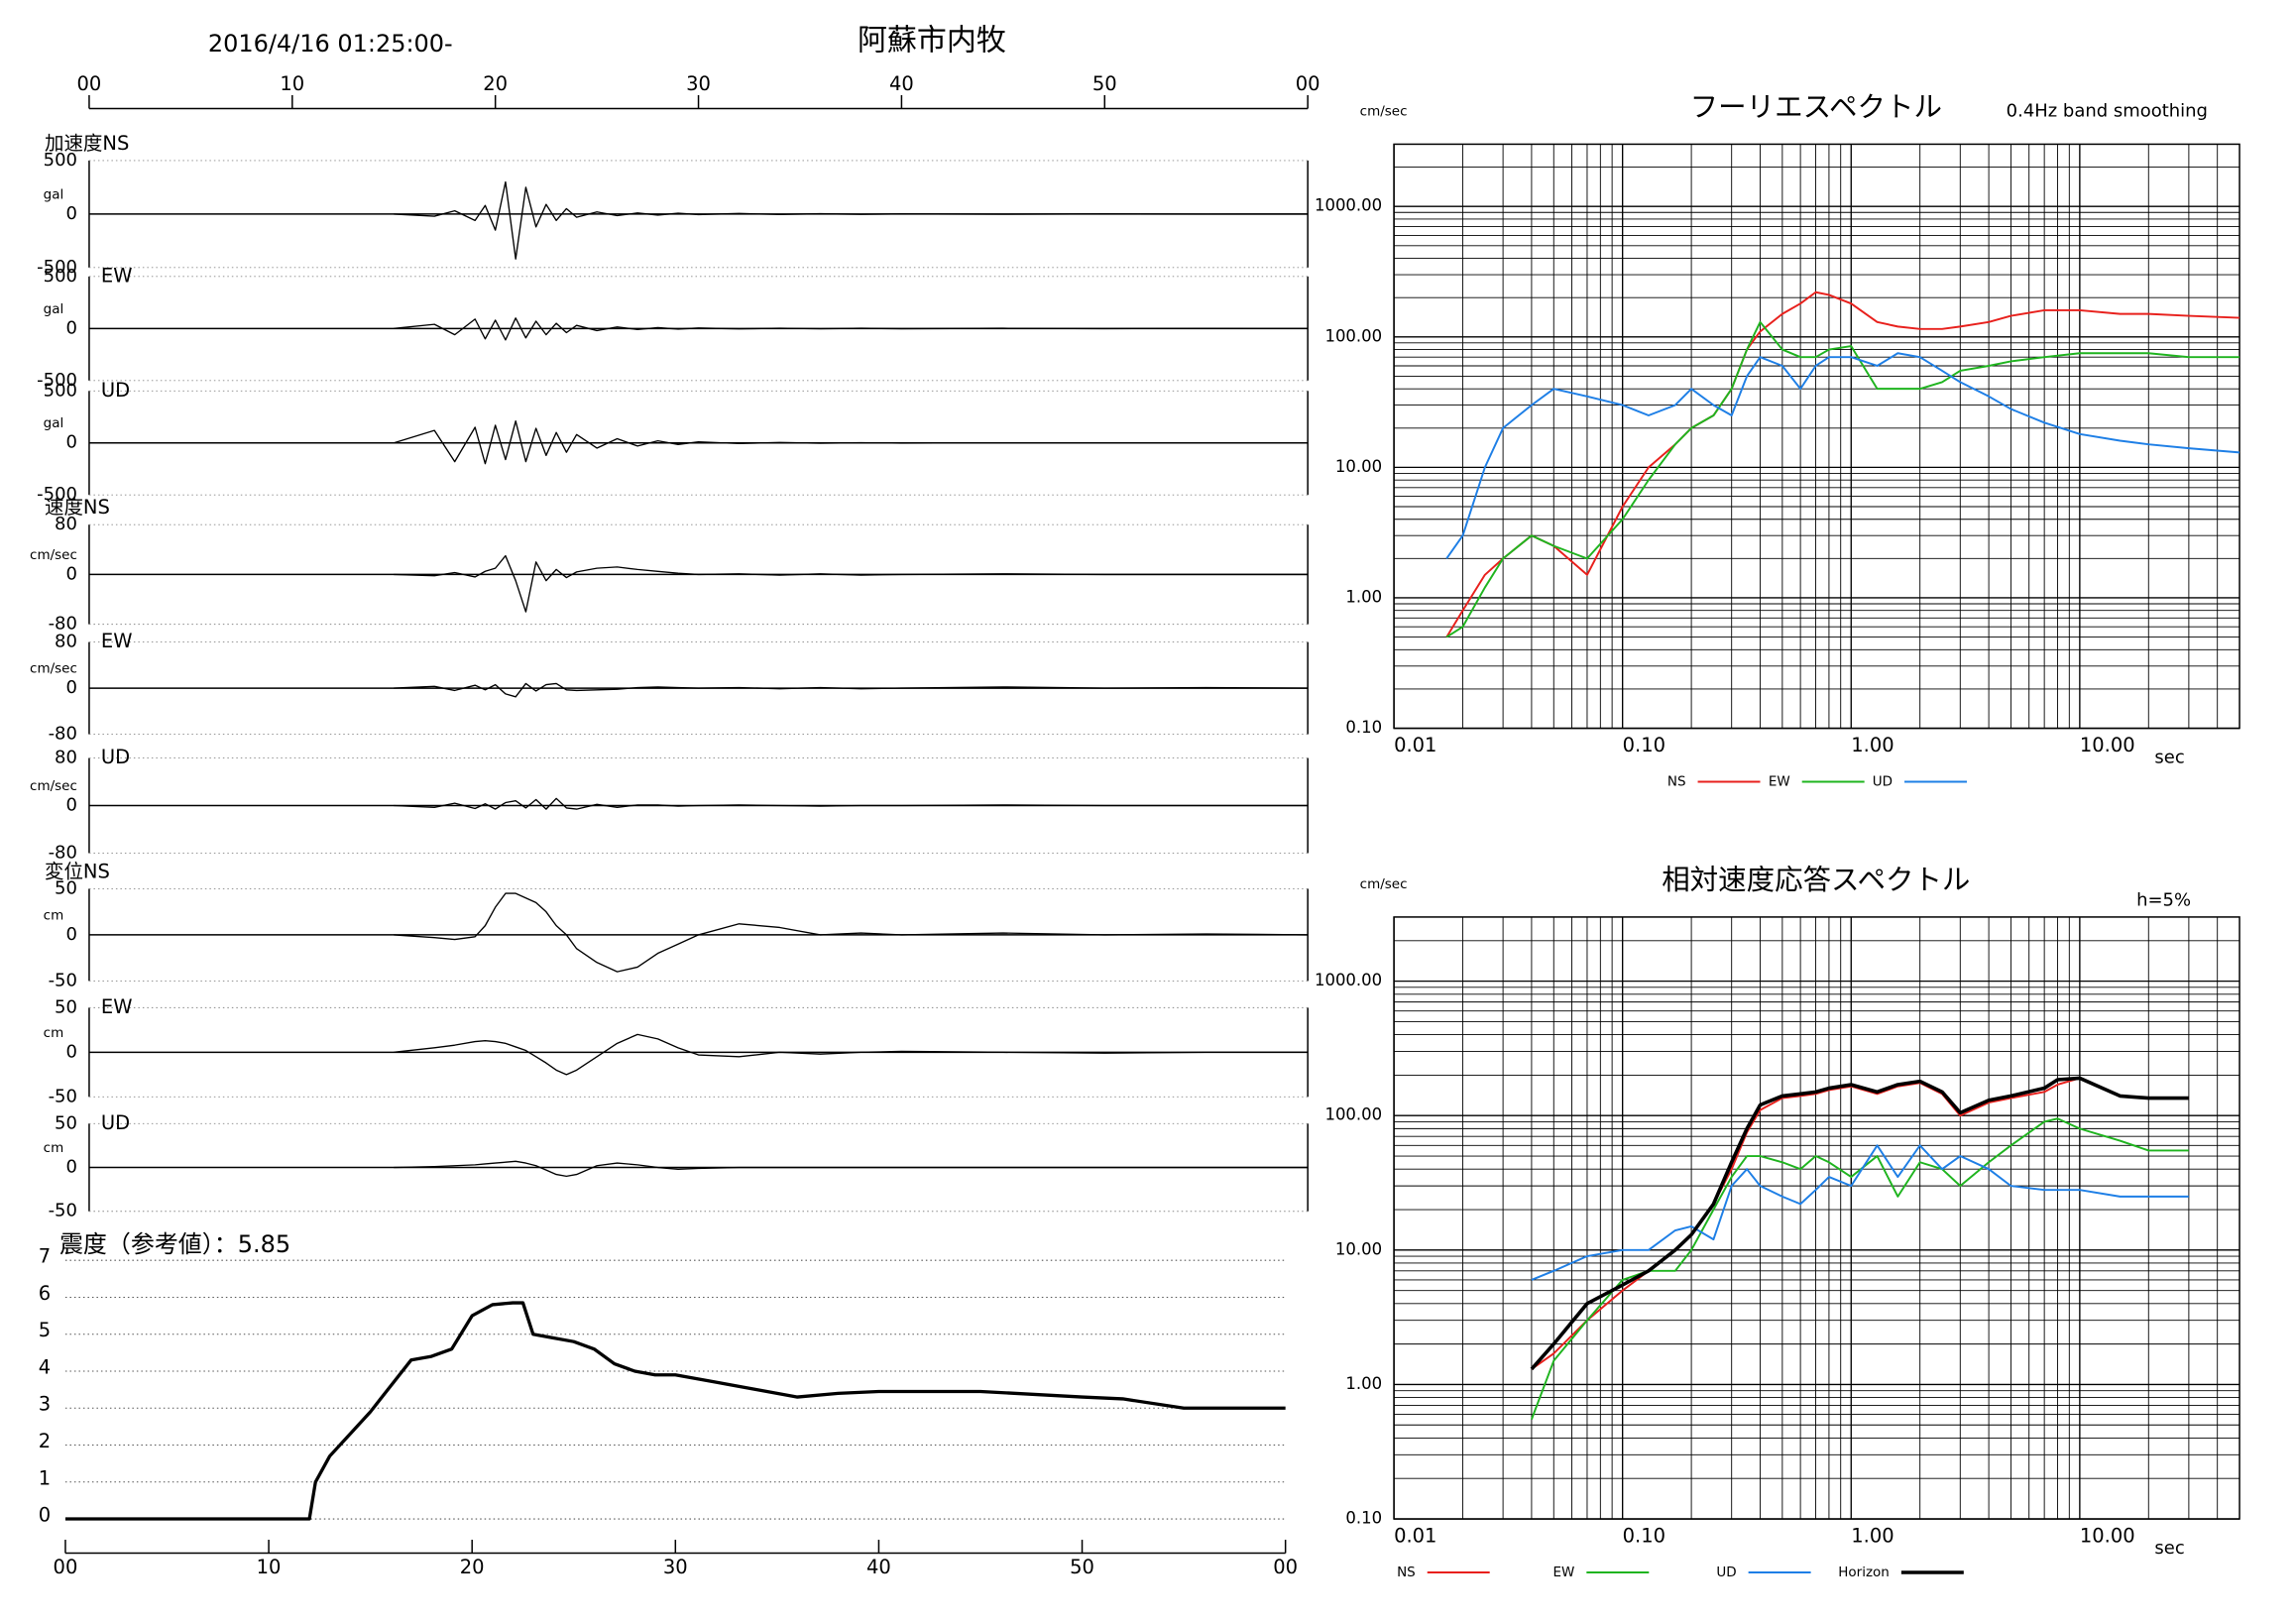  I want to click on y-tick-label: 1, so click(45, 1477).